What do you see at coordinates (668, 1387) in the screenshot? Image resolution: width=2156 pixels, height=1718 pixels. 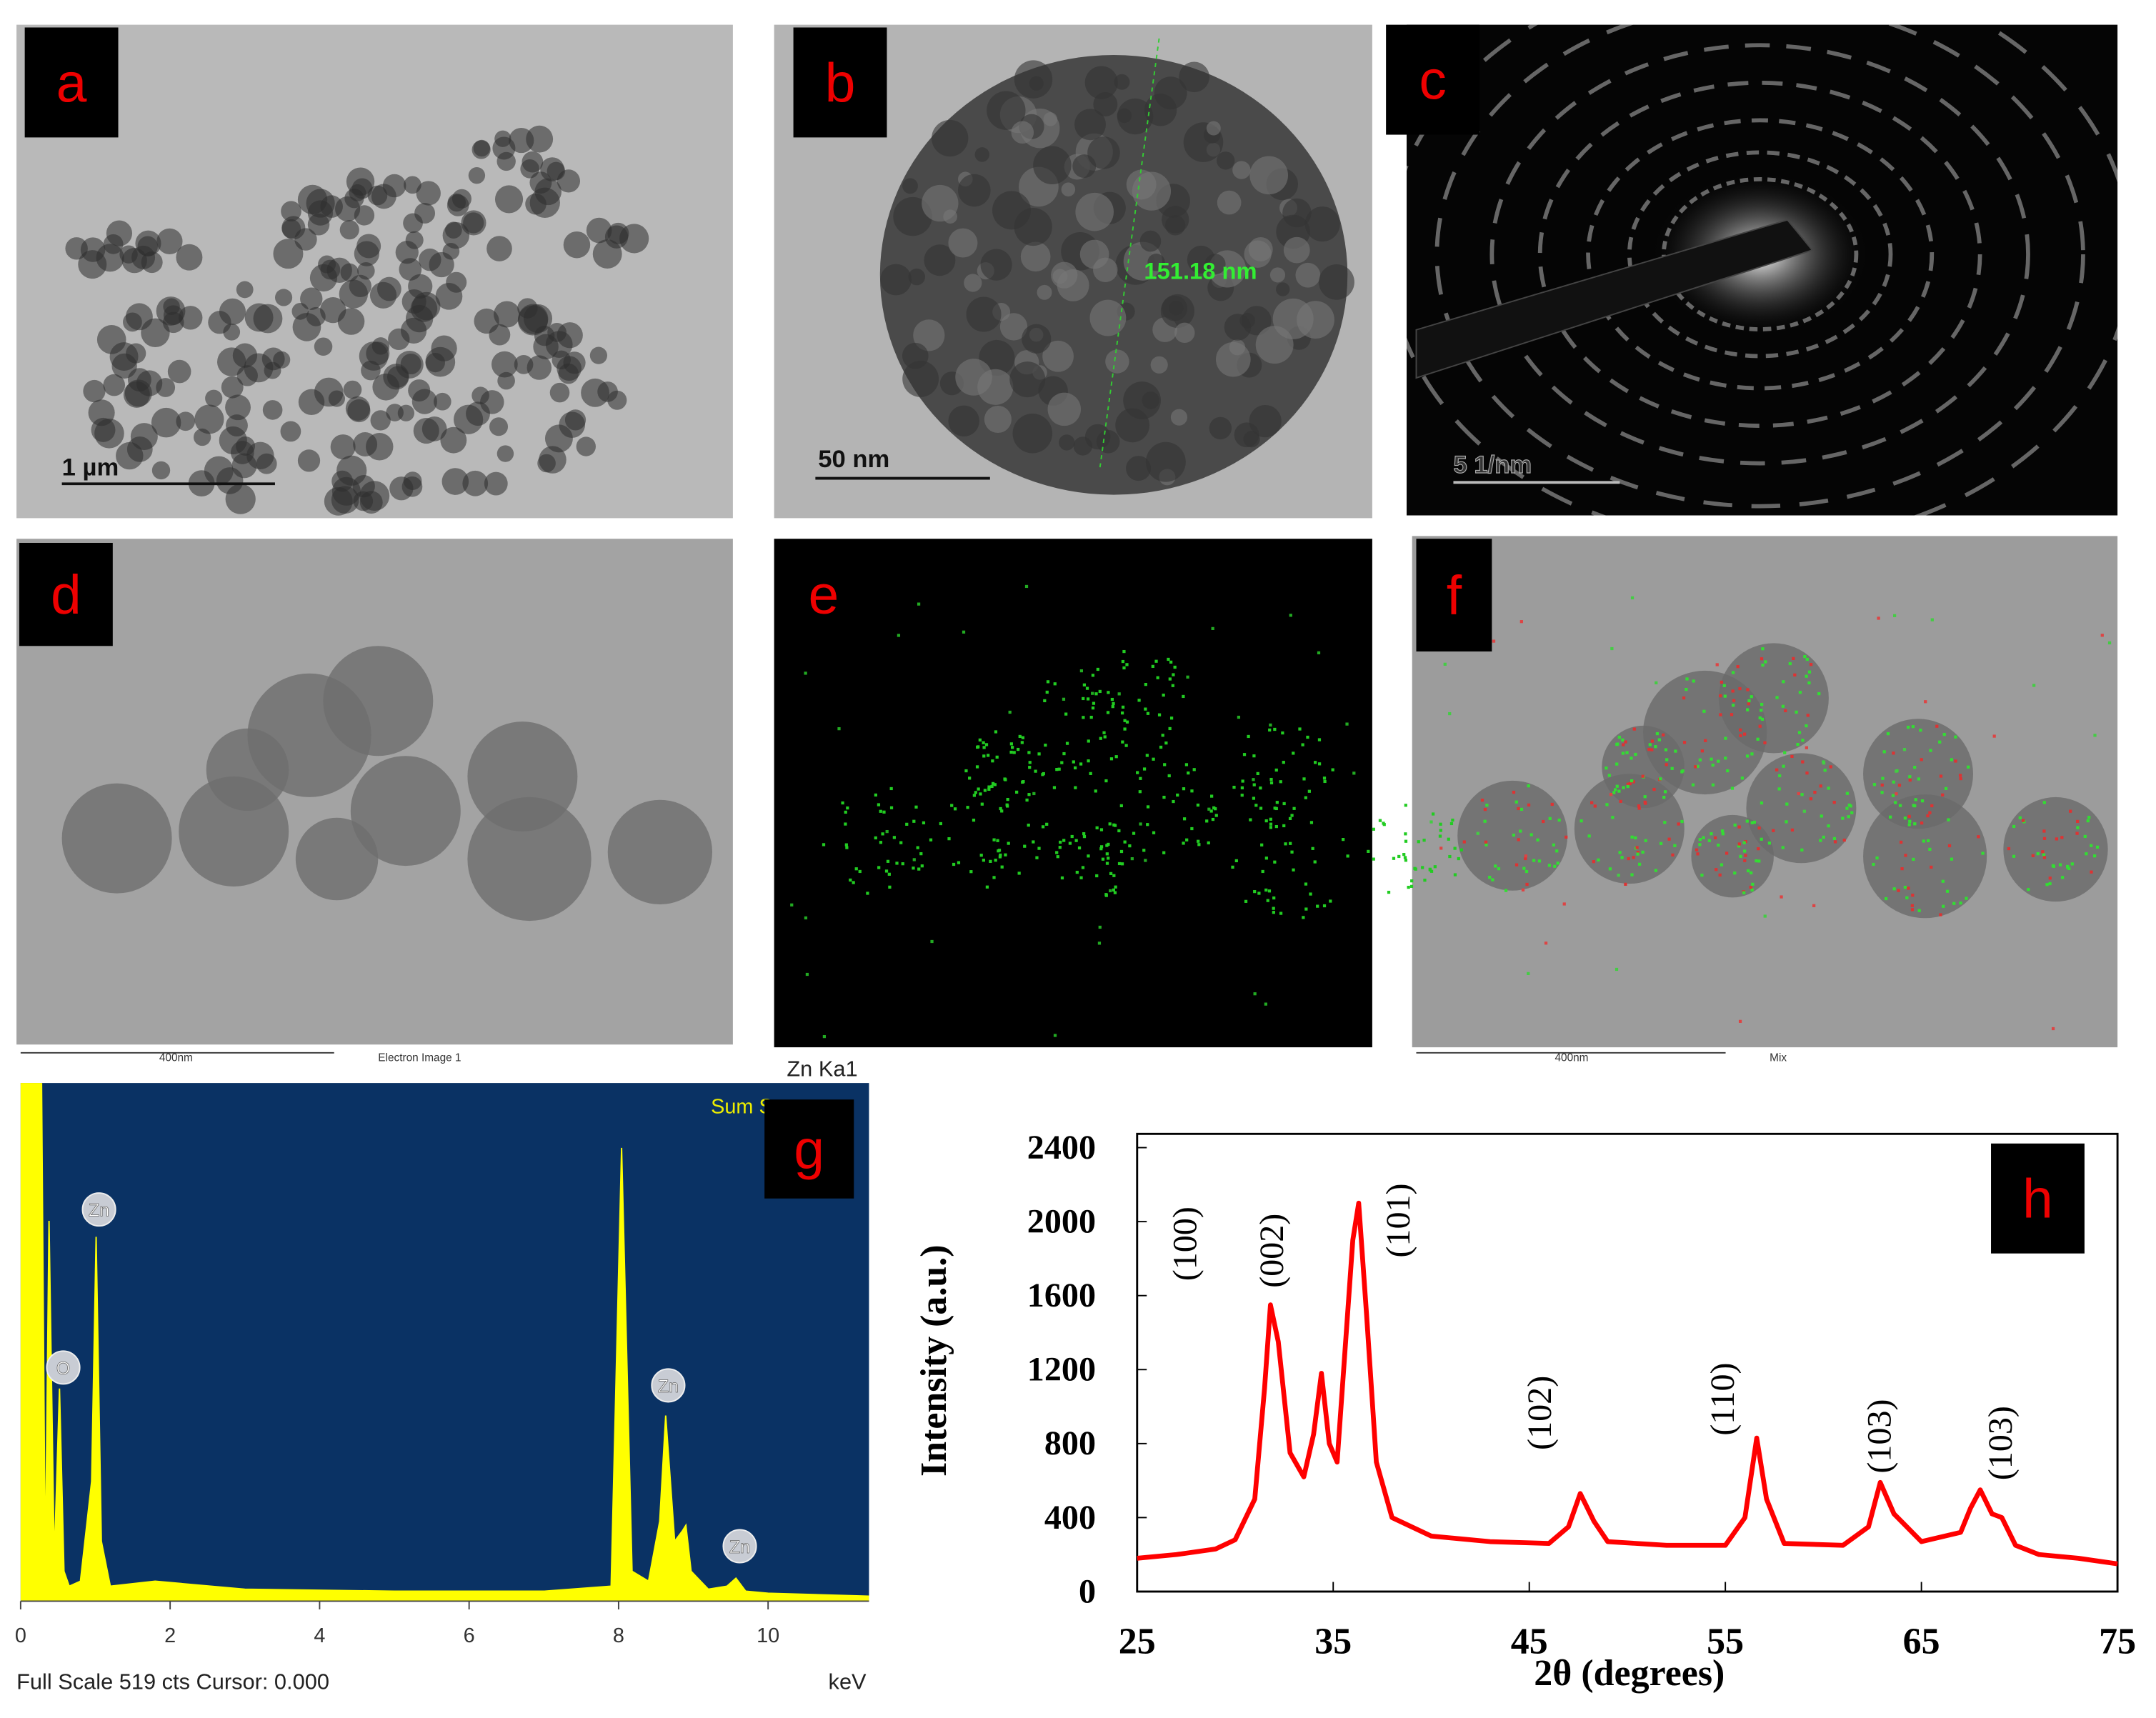 I see `element-label: Zn` at bounding box center [668, 1387].